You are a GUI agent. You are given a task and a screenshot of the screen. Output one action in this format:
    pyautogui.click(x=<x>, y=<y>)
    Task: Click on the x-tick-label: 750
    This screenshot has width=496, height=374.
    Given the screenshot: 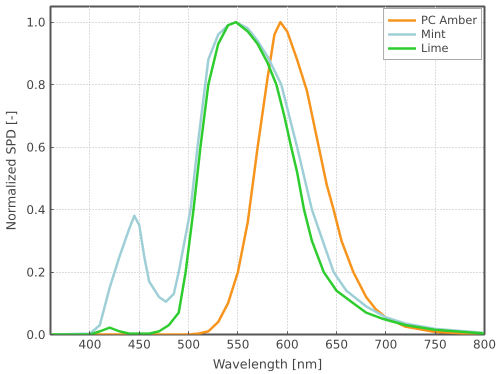 What is the action you would take?
    pyautogui.click(x=435, y=345)
    